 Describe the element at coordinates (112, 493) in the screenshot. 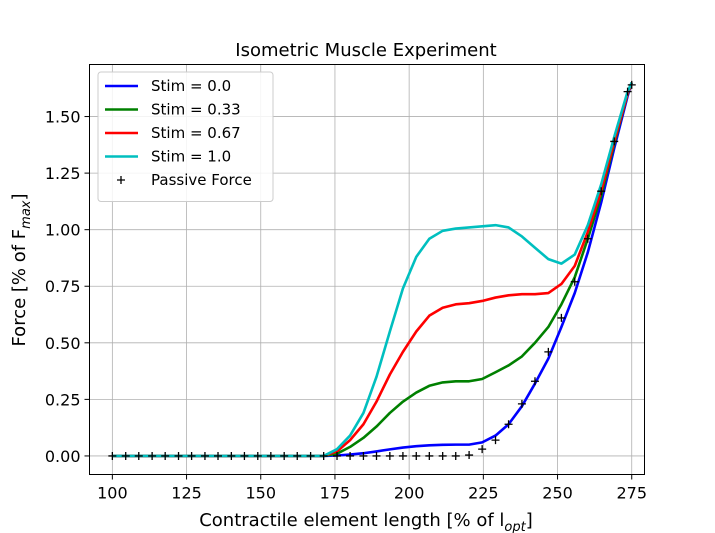

I see `x-tick-label: 100` at that location.